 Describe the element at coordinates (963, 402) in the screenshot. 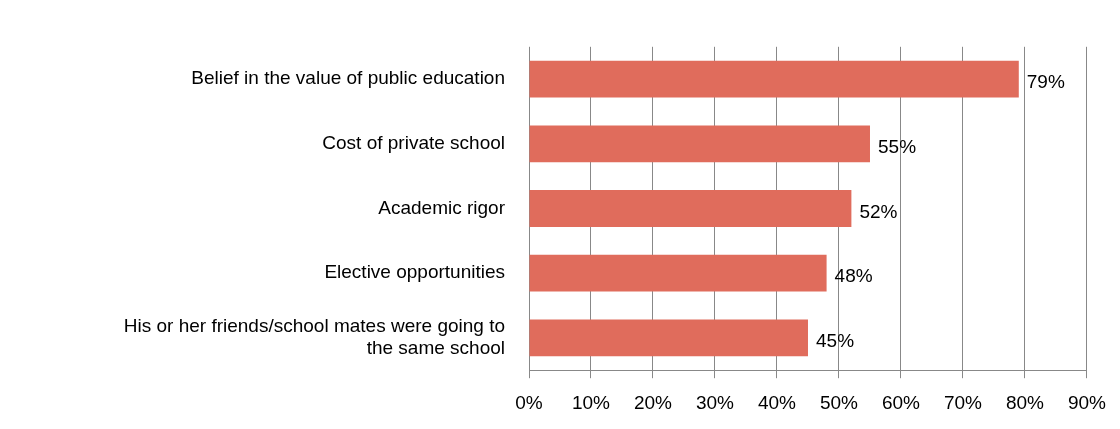

I see `x-tick-label: 70%` at that location.